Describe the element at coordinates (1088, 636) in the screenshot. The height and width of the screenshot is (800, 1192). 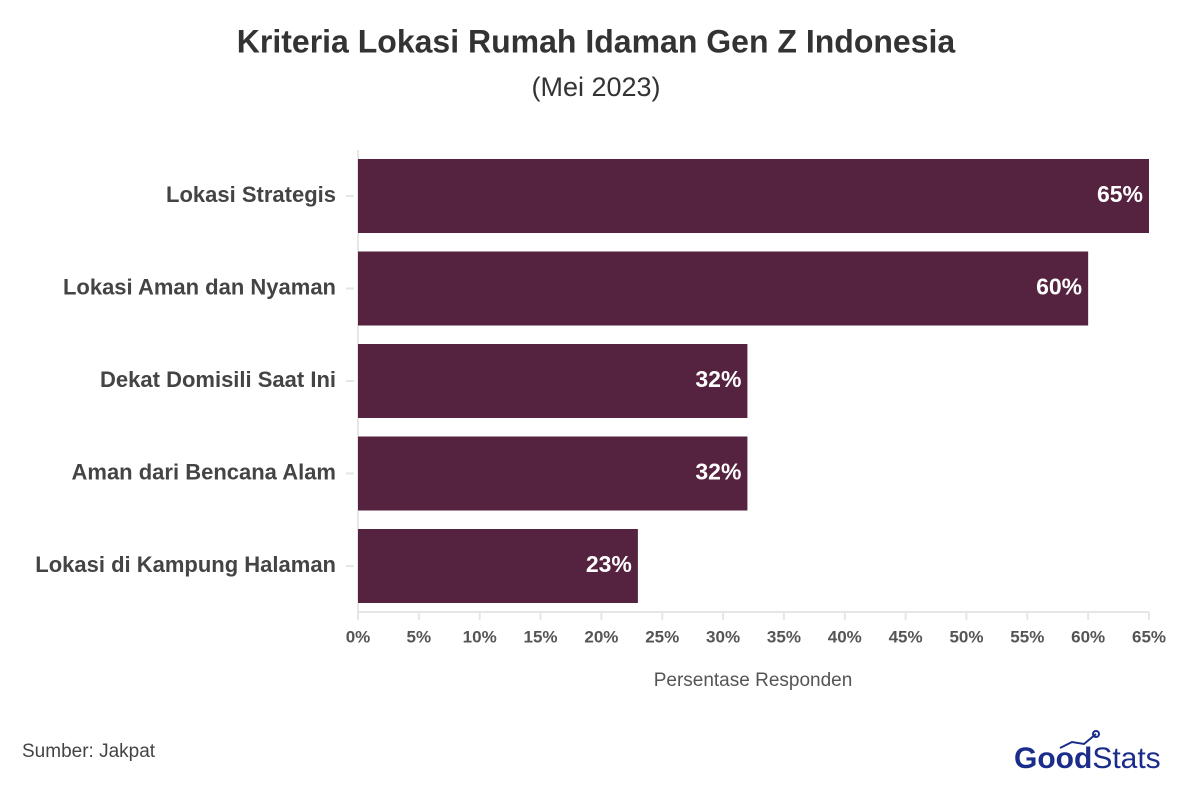
I see `x-tick-label: 60%` at that location.